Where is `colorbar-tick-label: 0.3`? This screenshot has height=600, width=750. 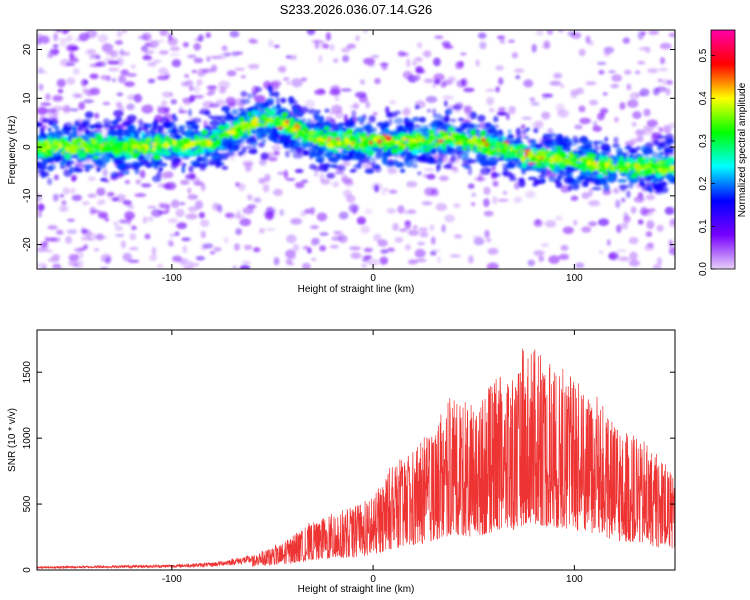
colorbar-tick-label: 0.3 is located at coordinates (703, 141).